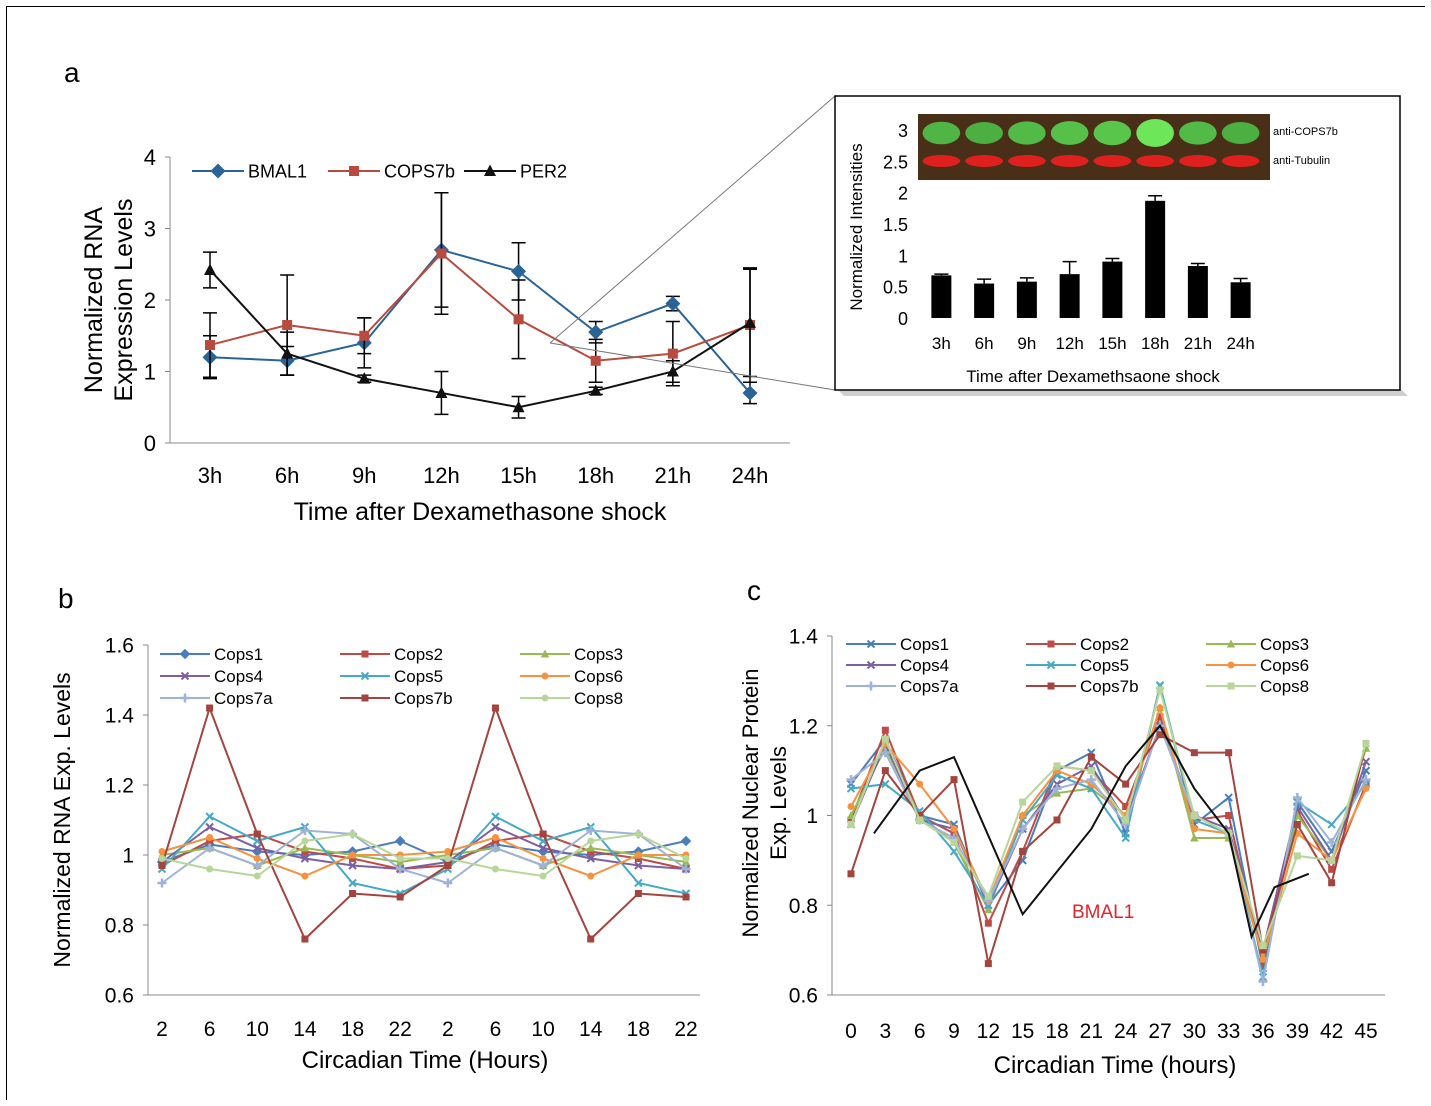  What do you see at coordinates (1228, 1031) in the screenshot?
I see `chart-c-x-tick-label: 33` at bounding box center [1228, 1031].